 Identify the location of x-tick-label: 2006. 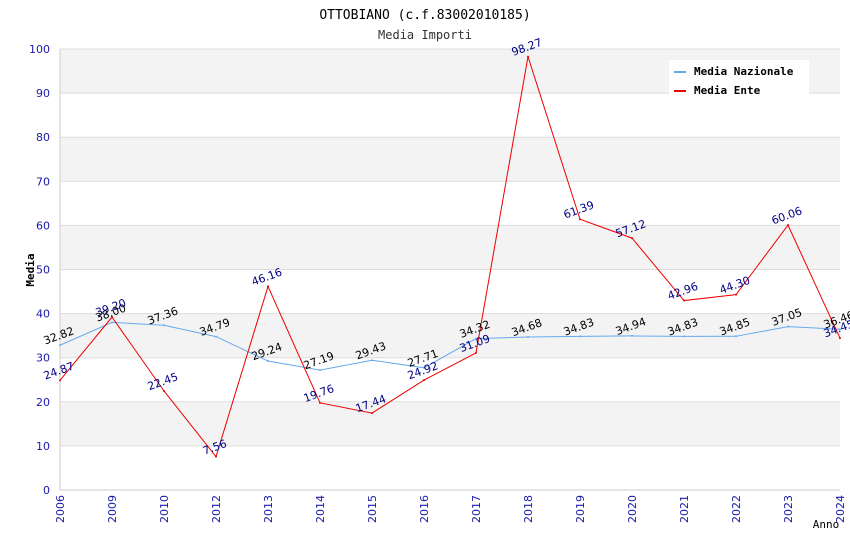
(60, 509).